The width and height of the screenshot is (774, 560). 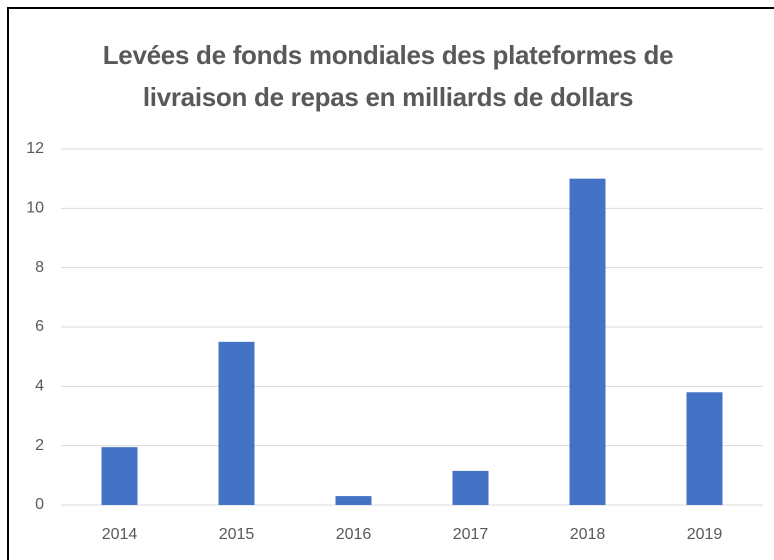 What do you see at coordinates (39, 267) in the screenshot?
I see `y-tick-label: 8` at bounding box center [39, 267].